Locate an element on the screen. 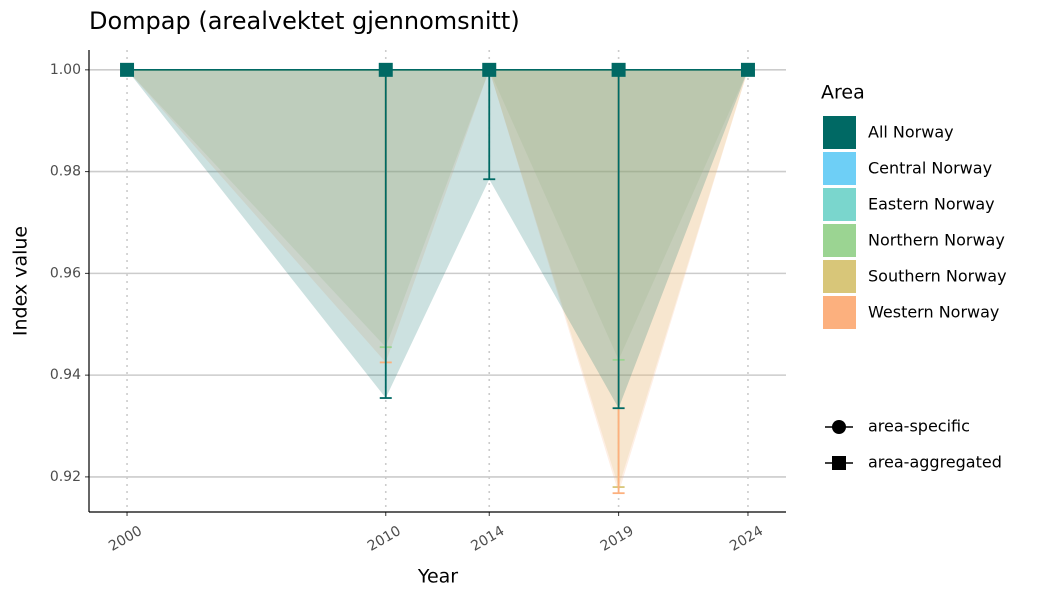 This screenshot has height=600, width=1050. x-tick-label: 2019 is located at coordinates (617, 539).